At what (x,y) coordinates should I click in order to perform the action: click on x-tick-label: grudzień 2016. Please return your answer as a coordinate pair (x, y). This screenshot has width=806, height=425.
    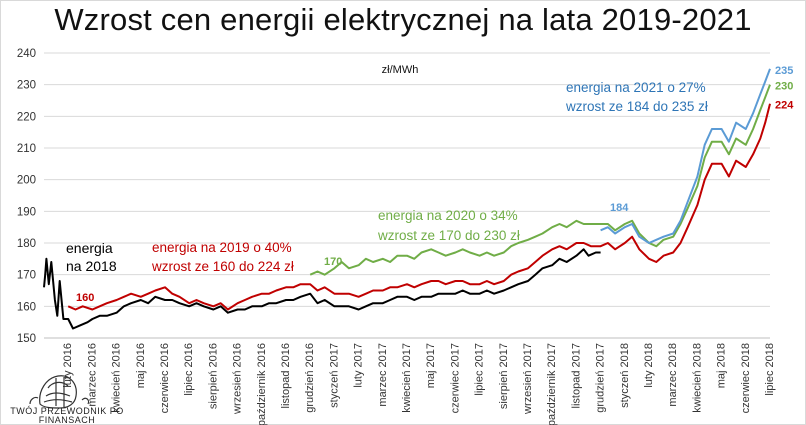
    Looking at the image, I should click on (310, 378).